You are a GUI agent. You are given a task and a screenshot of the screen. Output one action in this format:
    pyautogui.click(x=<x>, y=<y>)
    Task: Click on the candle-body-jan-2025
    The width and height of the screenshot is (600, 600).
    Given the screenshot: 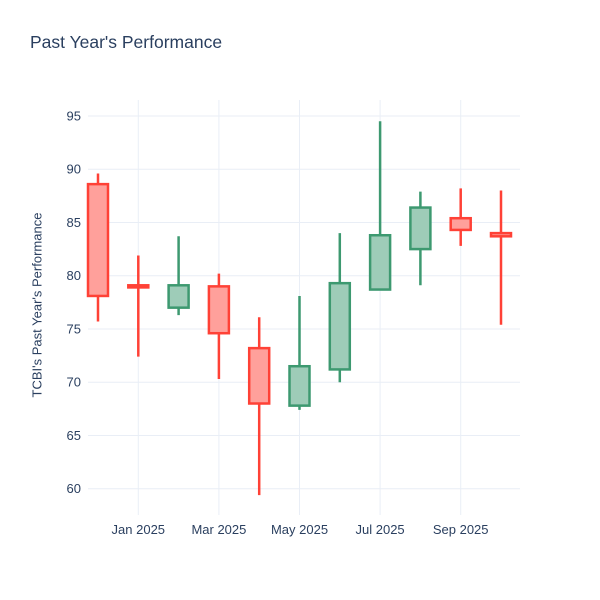 What is the action you would take?
    pyautogui.click(x=138, y=286)
    